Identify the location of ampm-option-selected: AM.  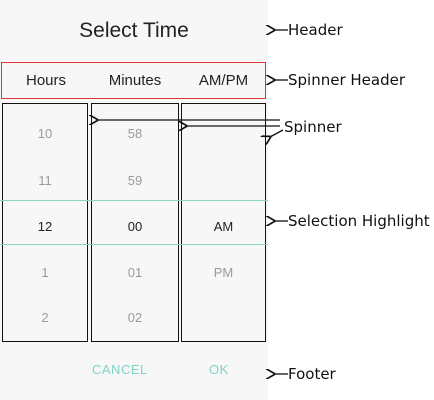
(223, 226).